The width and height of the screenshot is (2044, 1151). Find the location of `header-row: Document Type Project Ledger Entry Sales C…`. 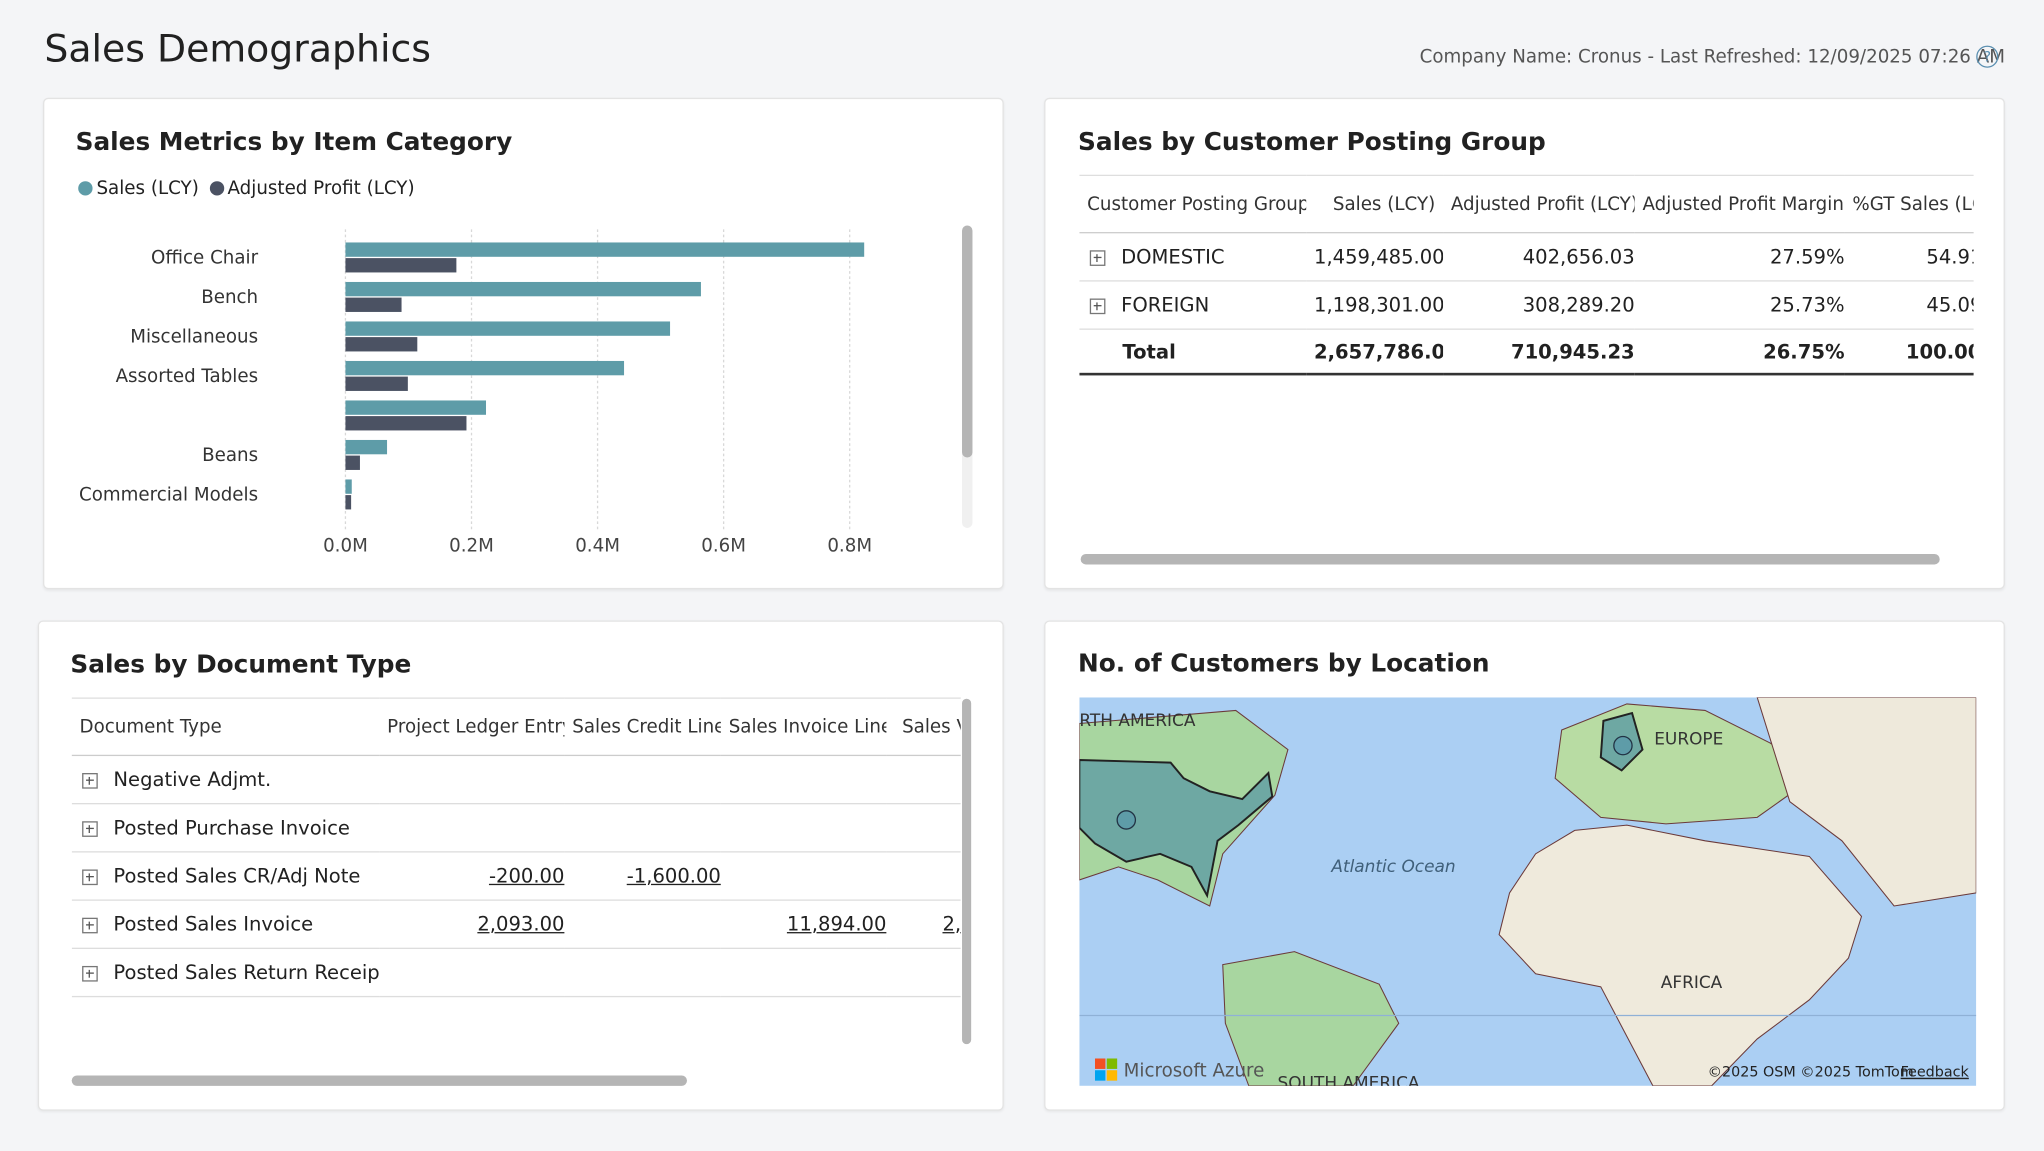

header-row: Document Type Project Ledger Entry Sales C… is located at coordinates (516, 727).